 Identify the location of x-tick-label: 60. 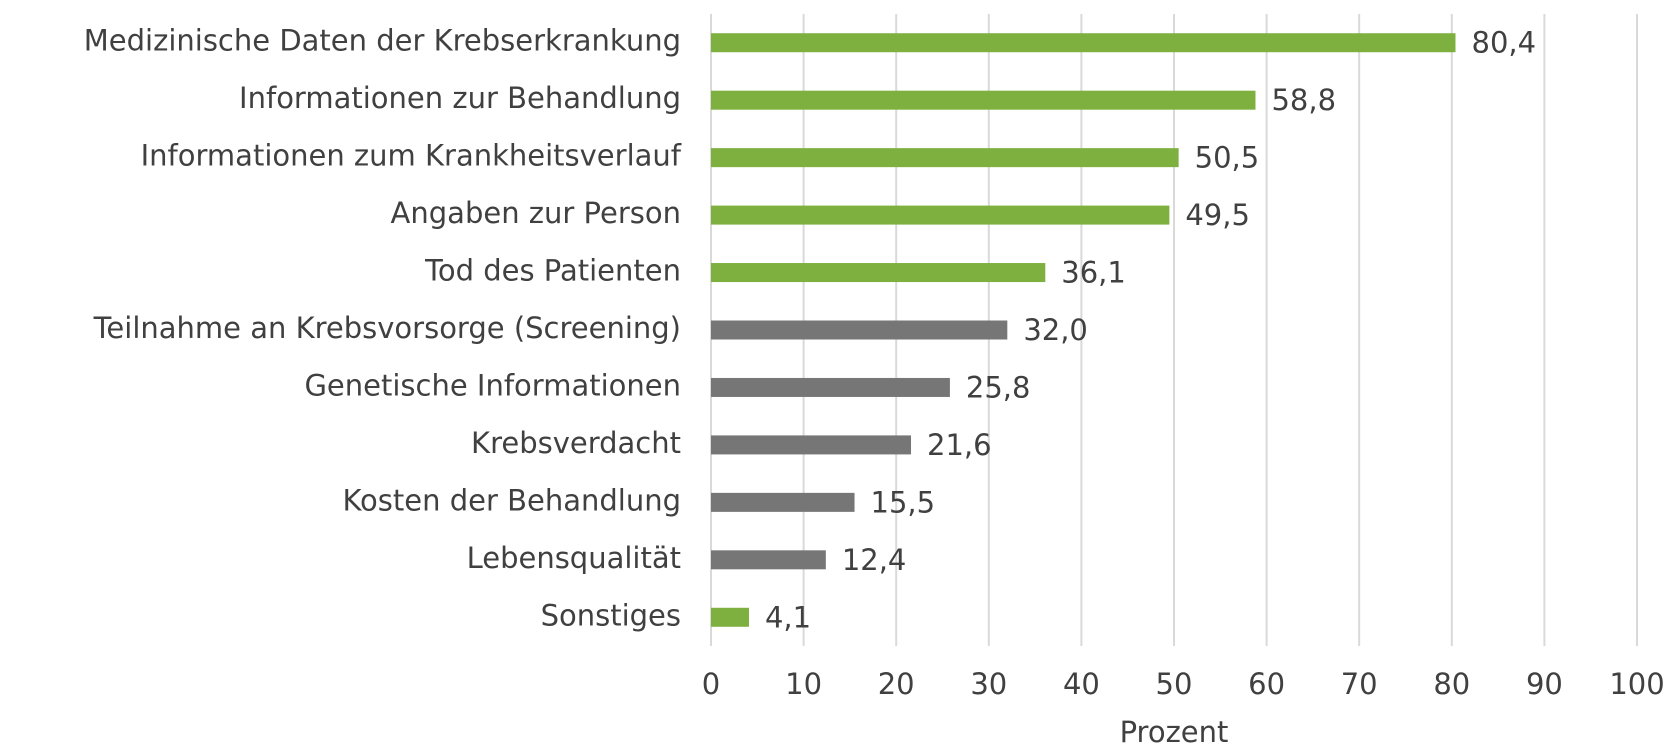
(1266, 684).